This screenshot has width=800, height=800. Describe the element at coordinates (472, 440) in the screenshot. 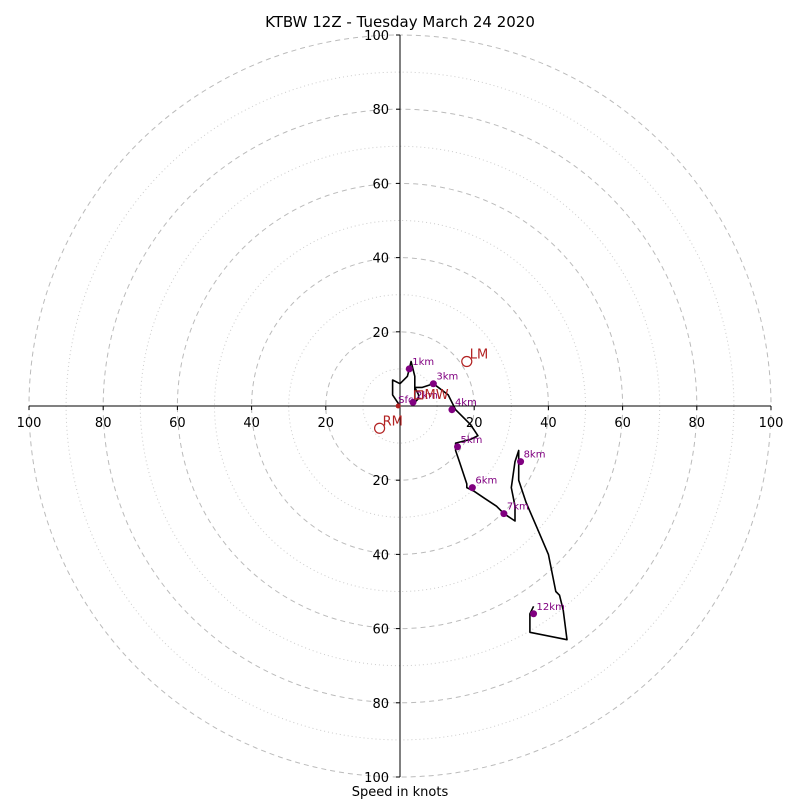

I see `height-marker-label: 5km` at that location.